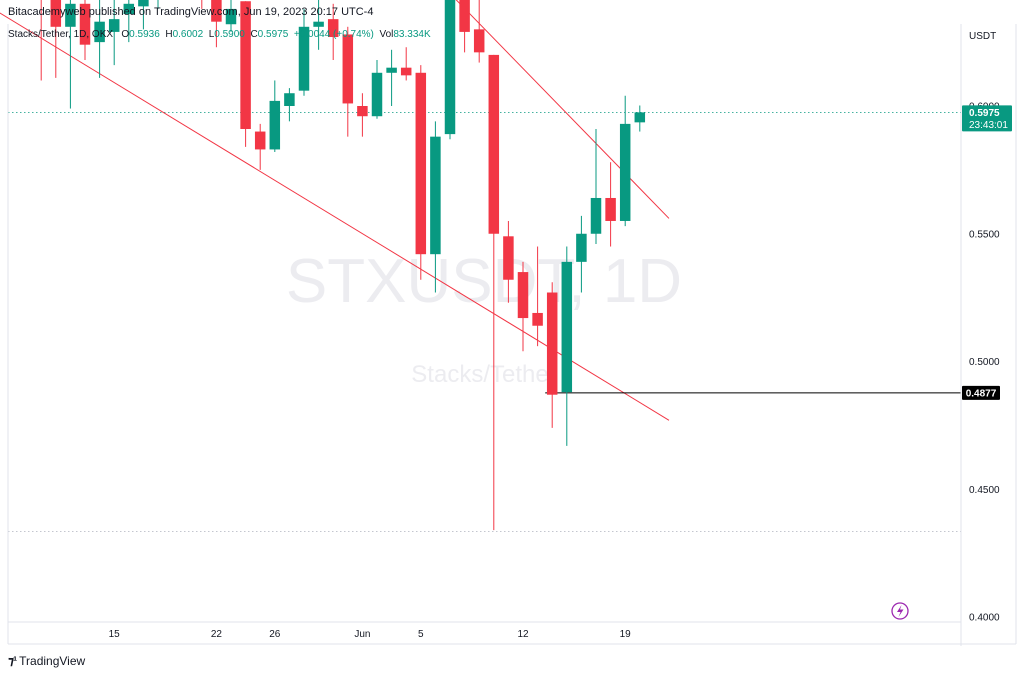 This screenshot has height=676, width=1024. What do you see at coordinates (273, 34) in the screenshot?
I see `close-value: 0.5975` at bounding box center [273, 34].